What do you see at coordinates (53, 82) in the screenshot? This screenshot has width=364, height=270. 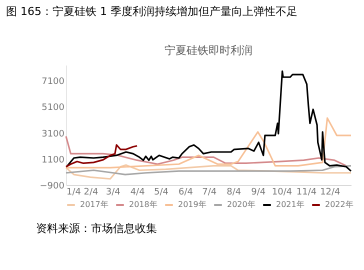 I see `y-tick-label: 7100` at bounding box center [53, 82].